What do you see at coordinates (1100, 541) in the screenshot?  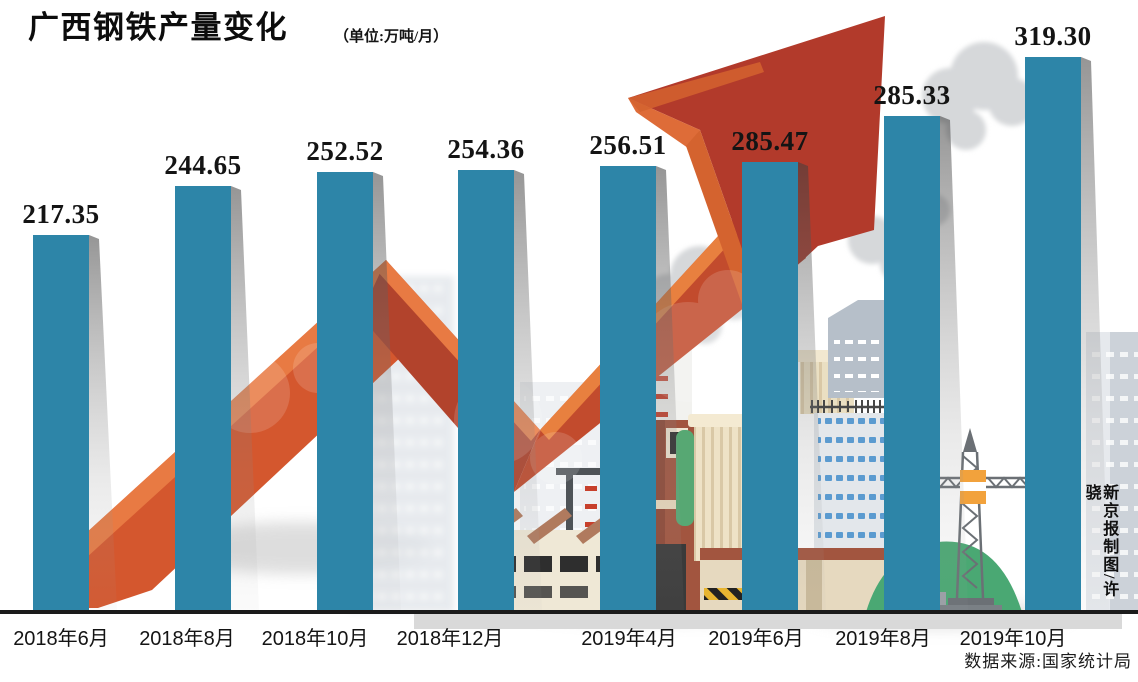 I see `credit-vertical: 新京报制图/许骁` at bounding box center [1100, 541].